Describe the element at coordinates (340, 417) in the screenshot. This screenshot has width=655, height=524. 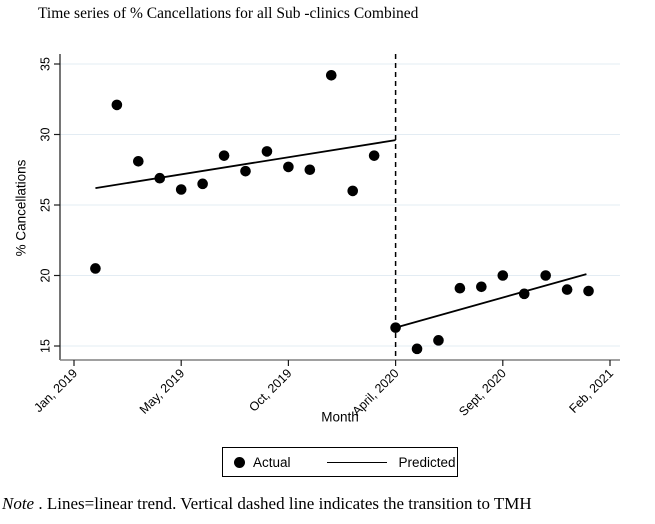
I see `x-axis-label: Month` at that location.